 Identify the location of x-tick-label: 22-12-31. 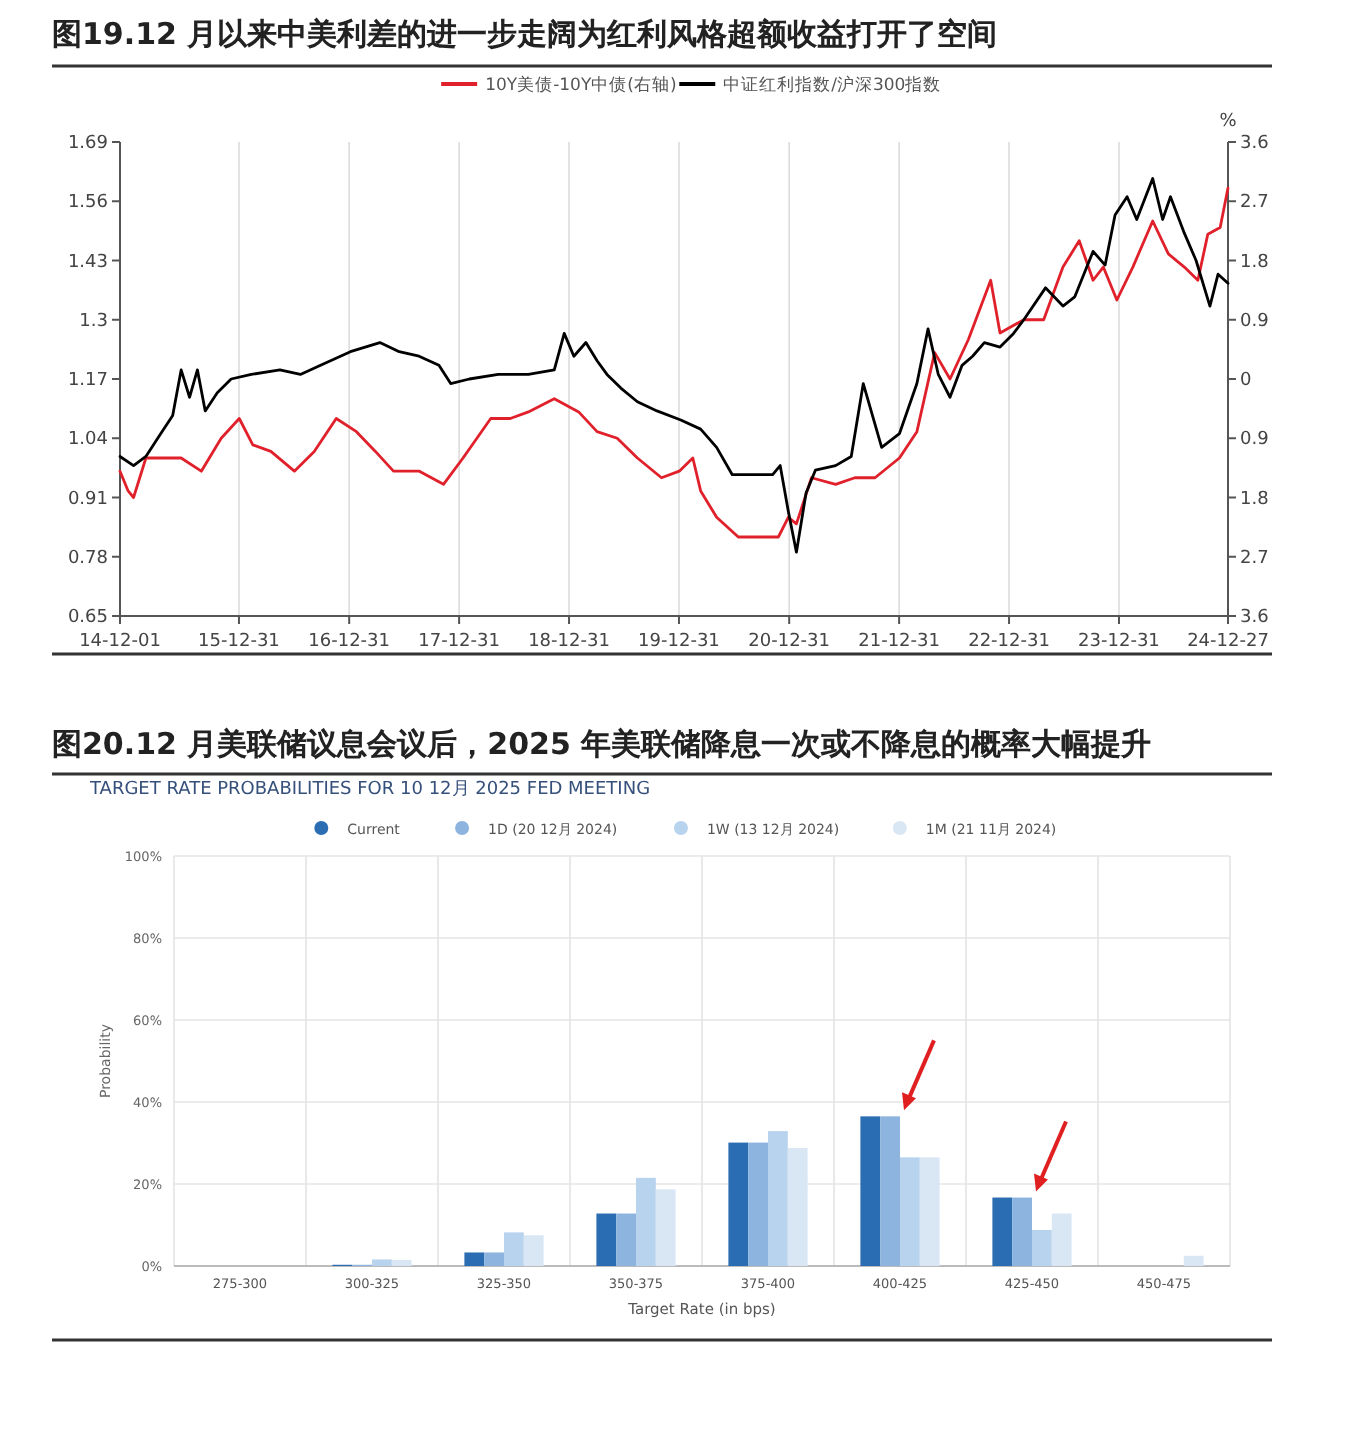
(1009, 642).